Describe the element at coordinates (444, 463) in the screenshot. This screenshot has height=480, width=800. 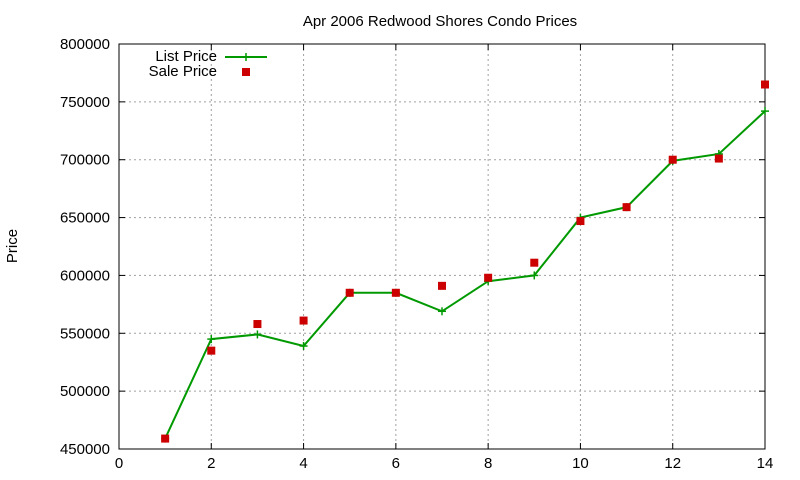
I see `x-tick-labels: 0 2 4 6 8 10 12 14` at that location.